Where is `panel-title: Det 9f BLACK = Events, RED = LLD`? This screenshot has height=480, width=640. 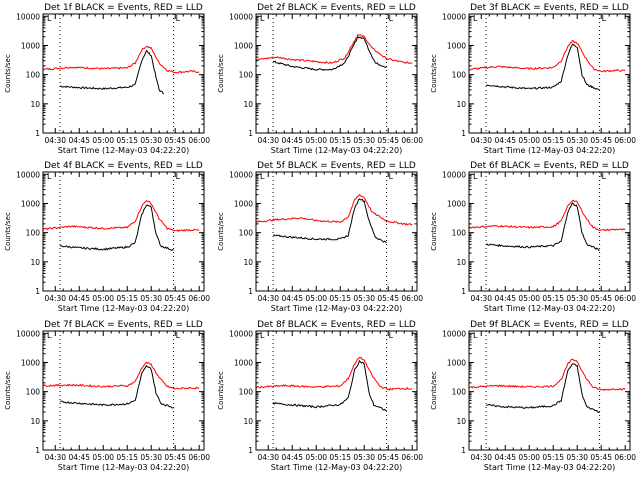
panel-title: Det 9f BLACK = Events, RED = LLD is located at coordinates (549, 325).